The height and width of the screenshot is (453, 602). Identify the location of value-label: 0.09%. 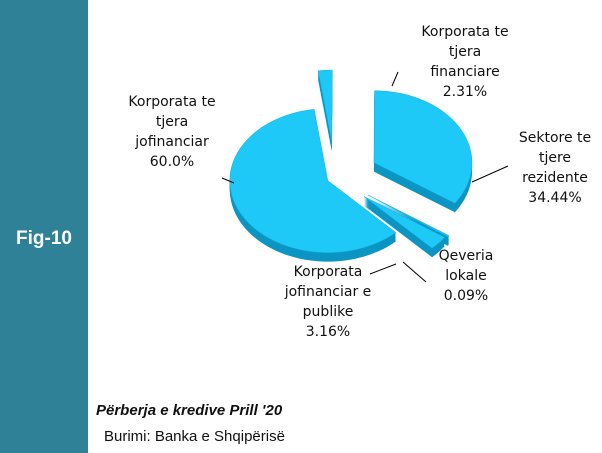
(466, 296).